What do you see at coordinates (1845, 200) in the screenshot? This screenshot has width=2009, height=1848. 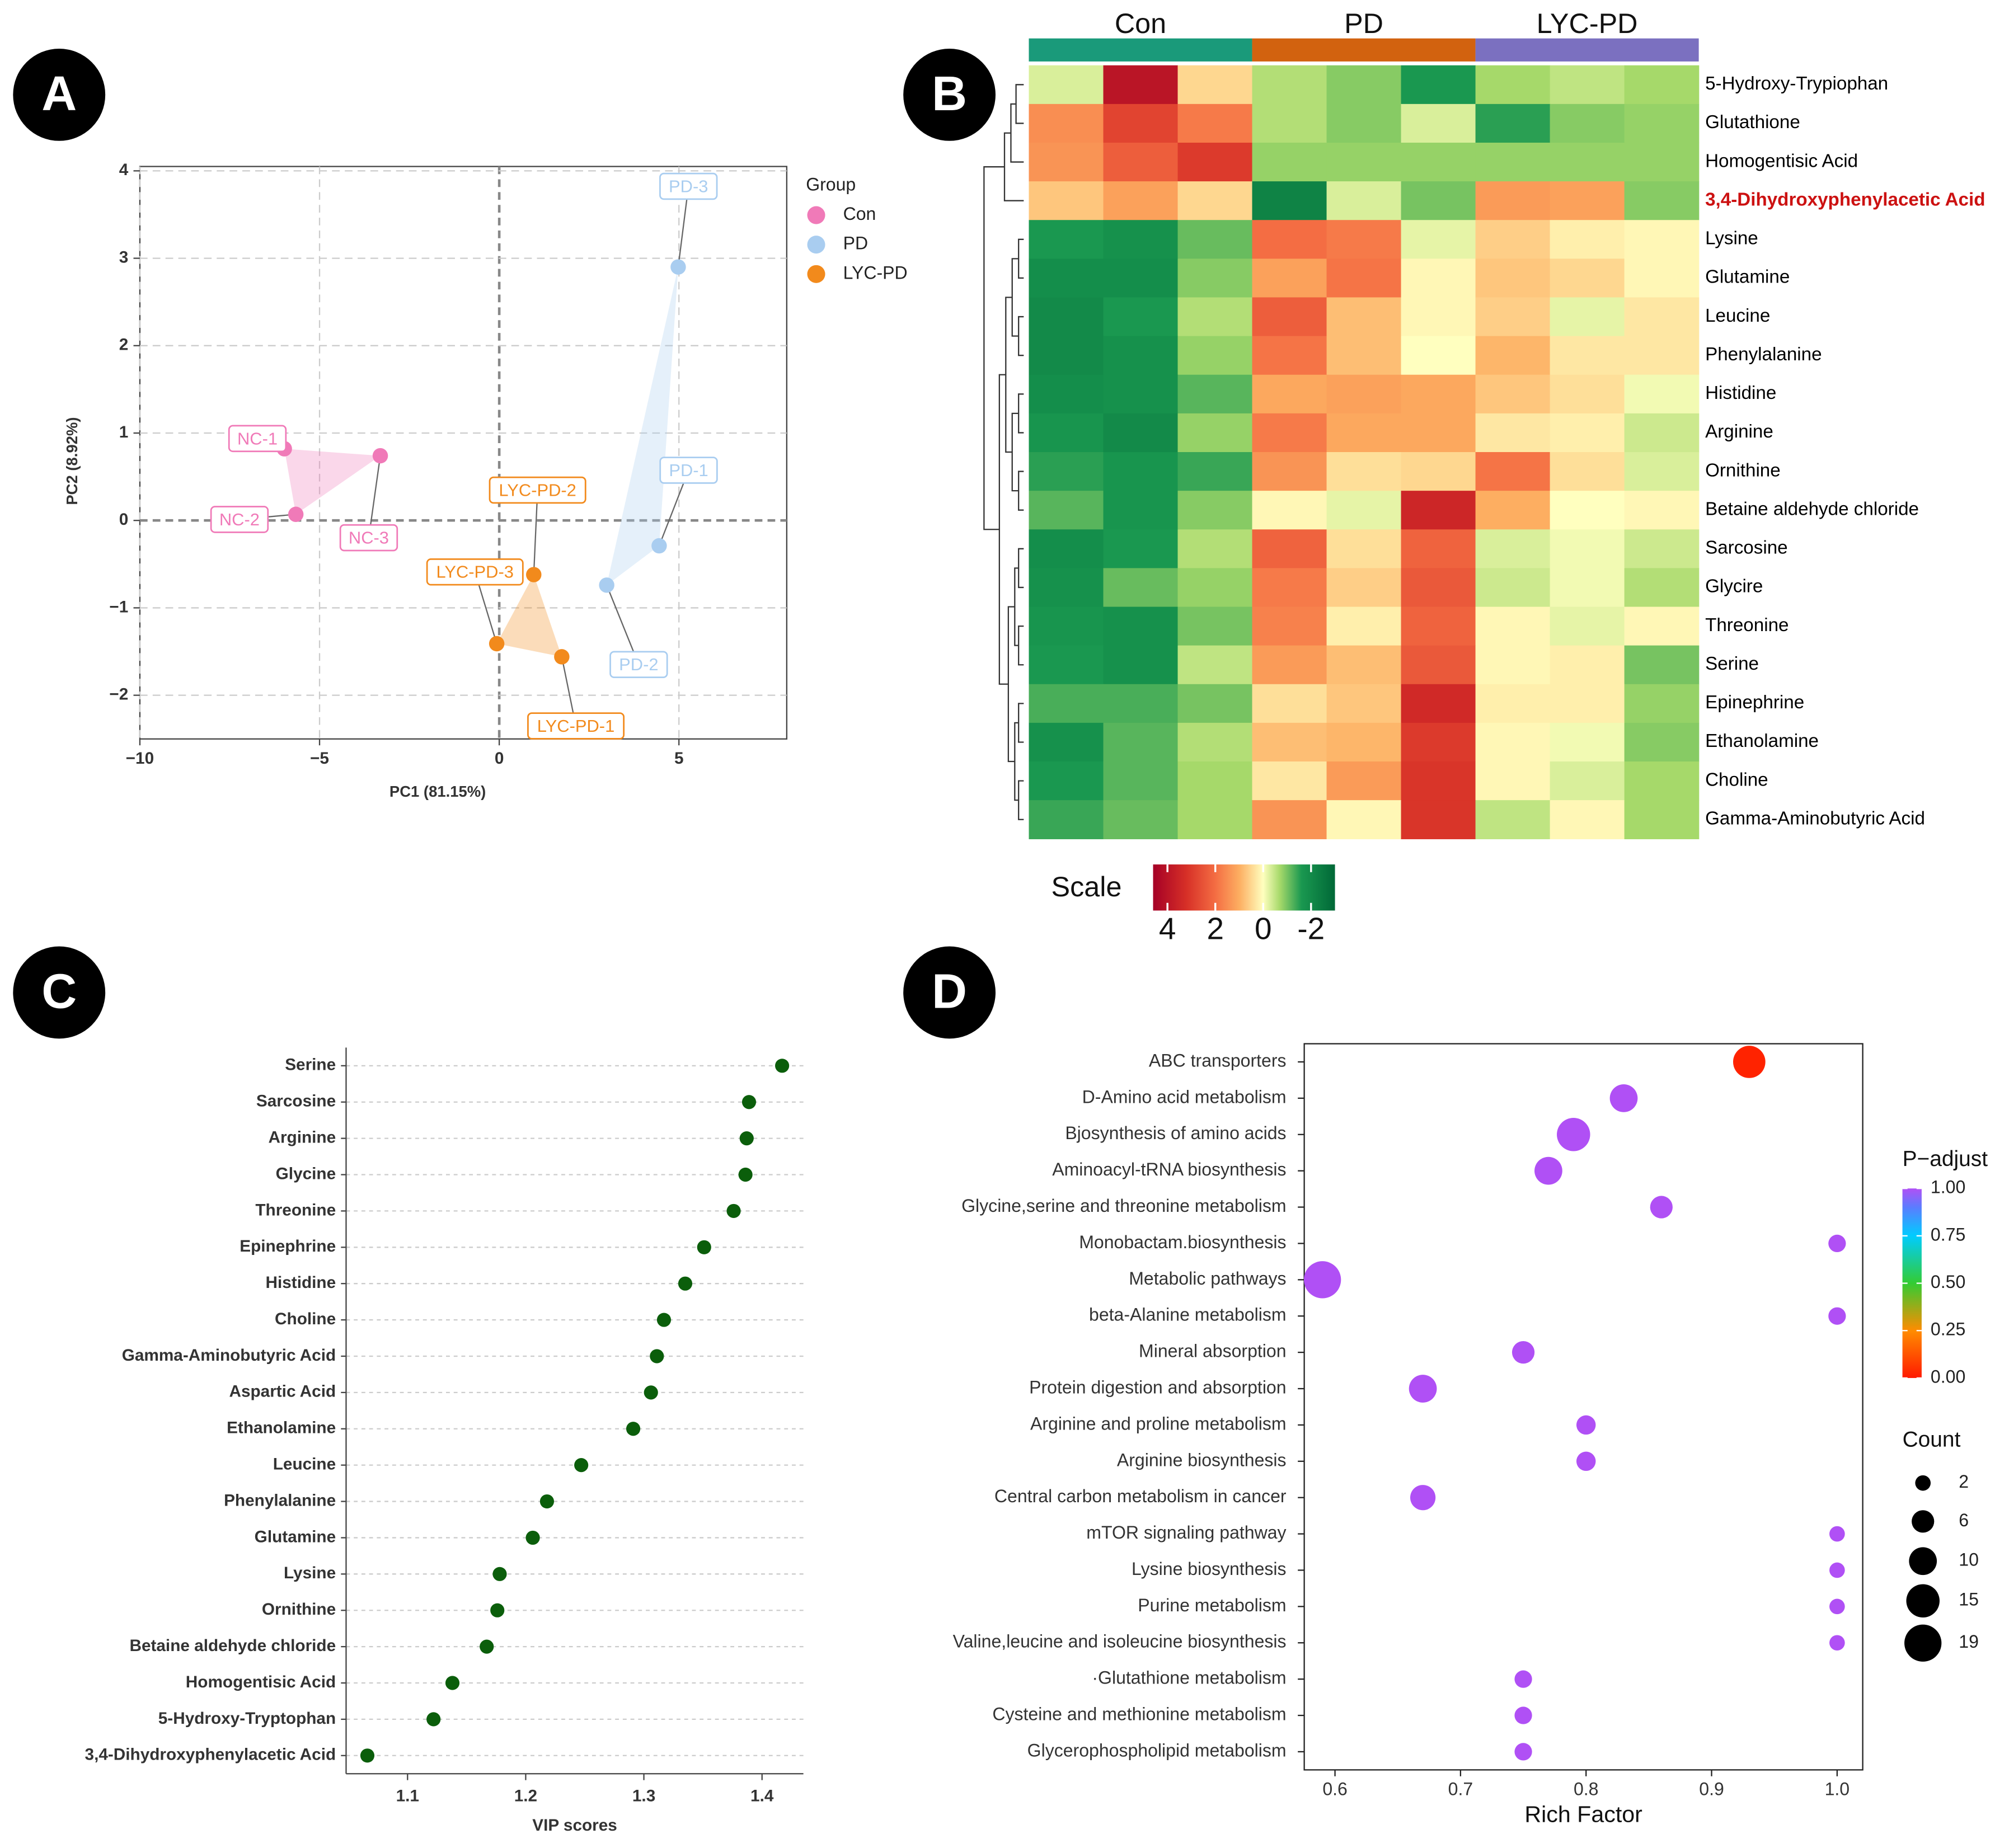 I see `row-label: 3,4-Dihydroxyphenylacetic Acid` at bounding box center [1845, 200].